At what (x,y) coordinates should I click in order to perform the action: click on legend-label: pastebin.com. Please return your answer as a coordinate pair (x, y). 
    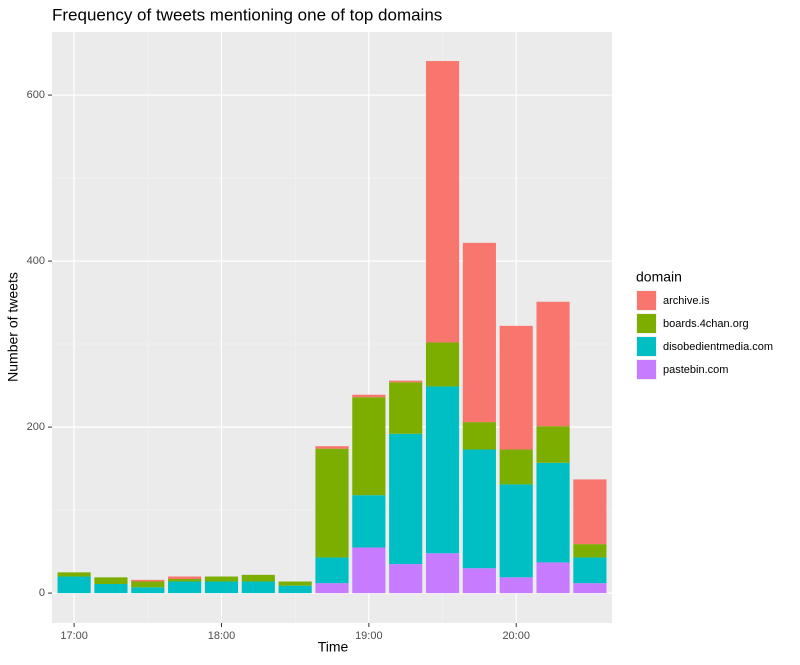
    Looking at the image, I should click on (695, 370).